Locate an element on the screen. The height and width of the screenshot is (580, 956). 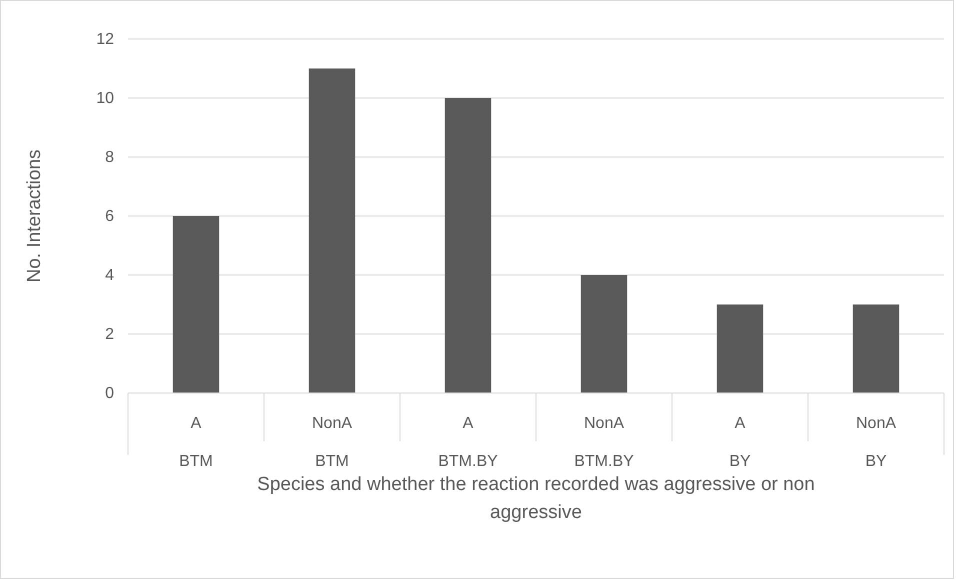
category-label: NonA BTM is located at coordinates (332, 442).